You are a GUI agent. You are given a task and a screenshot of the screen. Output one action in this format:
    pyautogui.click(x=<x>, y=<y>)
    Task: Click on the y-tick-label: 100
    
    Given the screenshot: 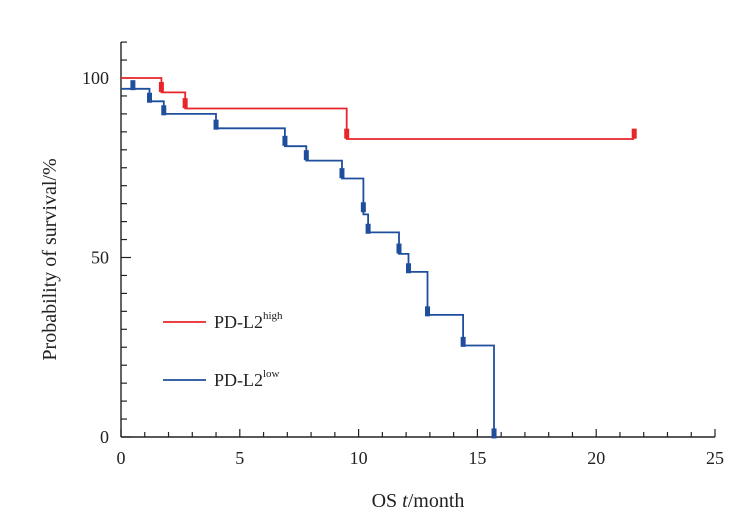 What is the action you would take?
    pyautogui.click(x=95, y=78)
    